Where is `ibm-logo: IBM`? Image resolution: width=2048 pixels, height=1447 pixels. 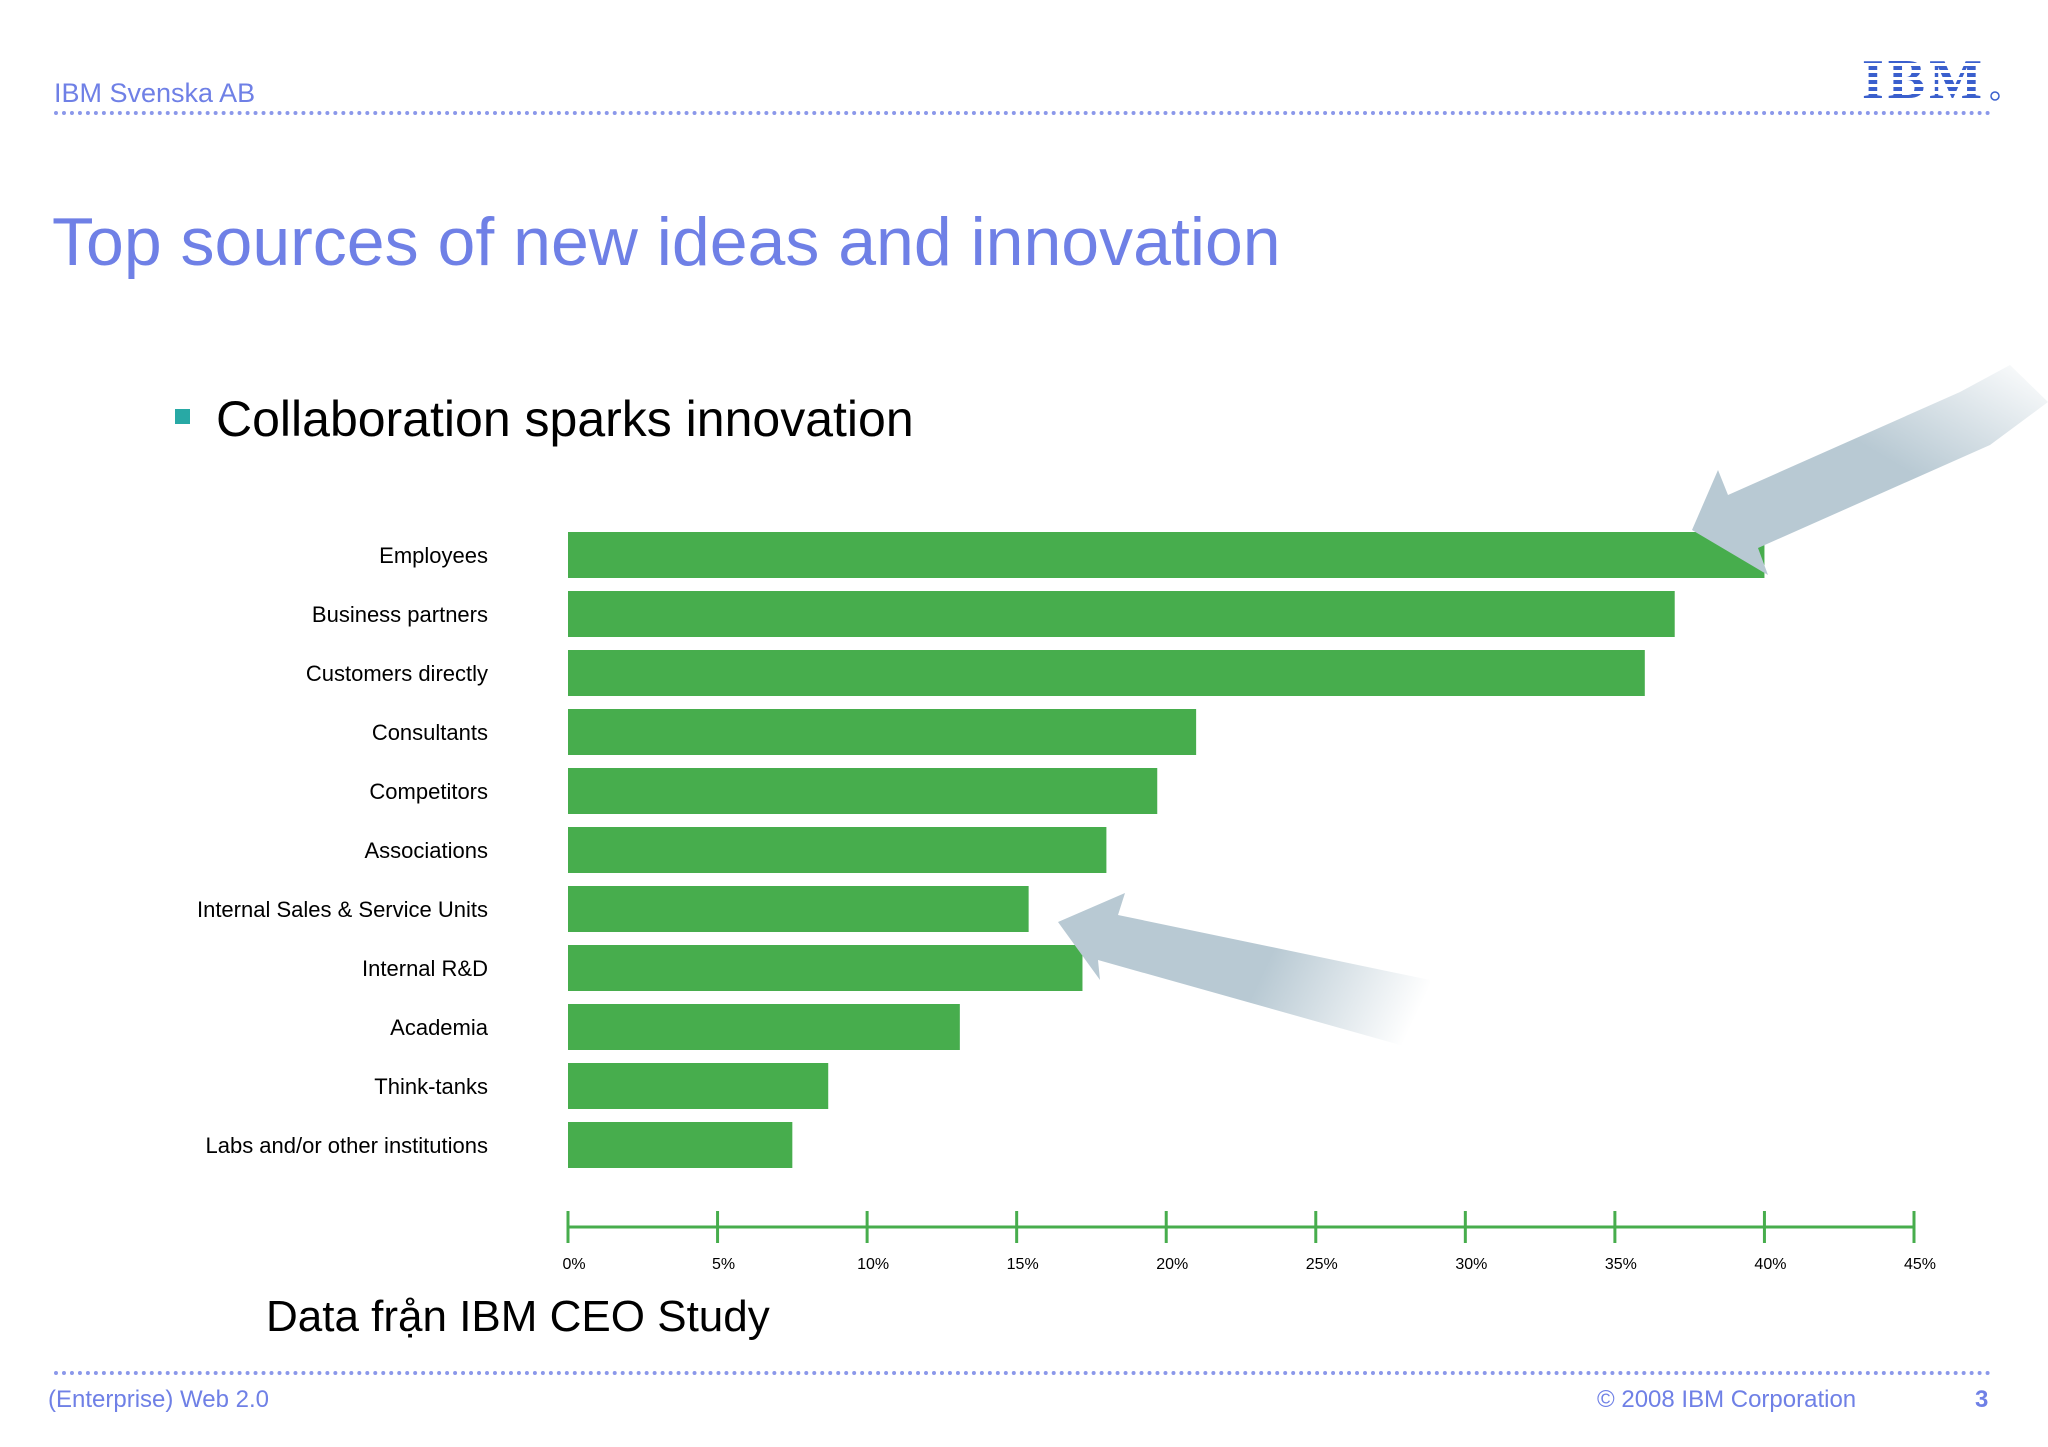
ibm-logo: IBM is located at coordinates (1931, 80).